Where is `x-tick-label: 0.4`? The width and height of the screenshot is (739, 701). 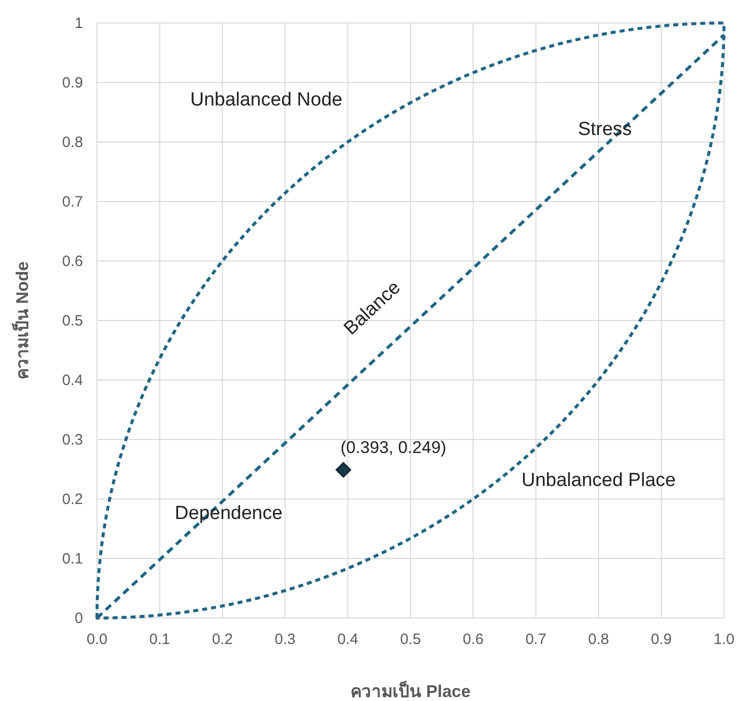 x-tick-label: 0.4 is located at coordinates (347, 639).